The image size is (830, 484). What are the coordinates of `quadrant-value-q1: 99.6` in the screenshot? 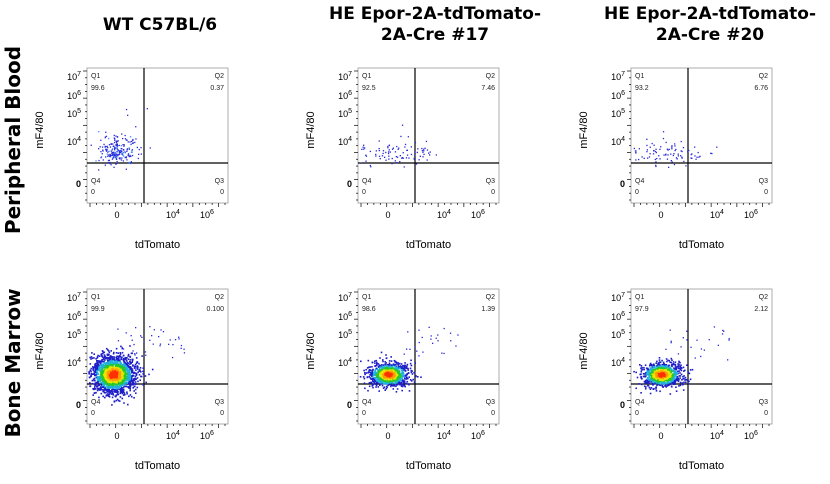 It's located at (98, 88).